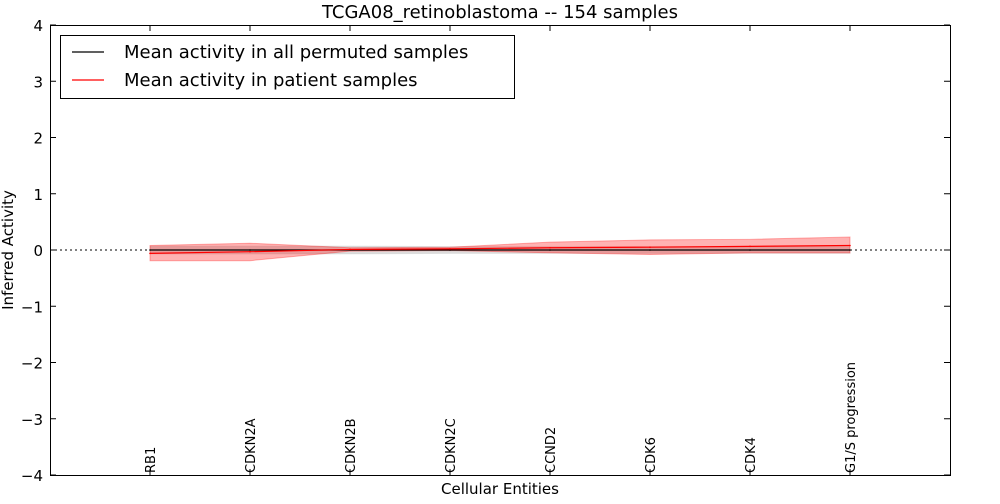 Image resolution: width=1000 pixels, height=504 pixels. What do you see at coordinates (751, 455) in the screenshot?
I see `x-tick-label: CDK4` at bounding box center [751, 455].